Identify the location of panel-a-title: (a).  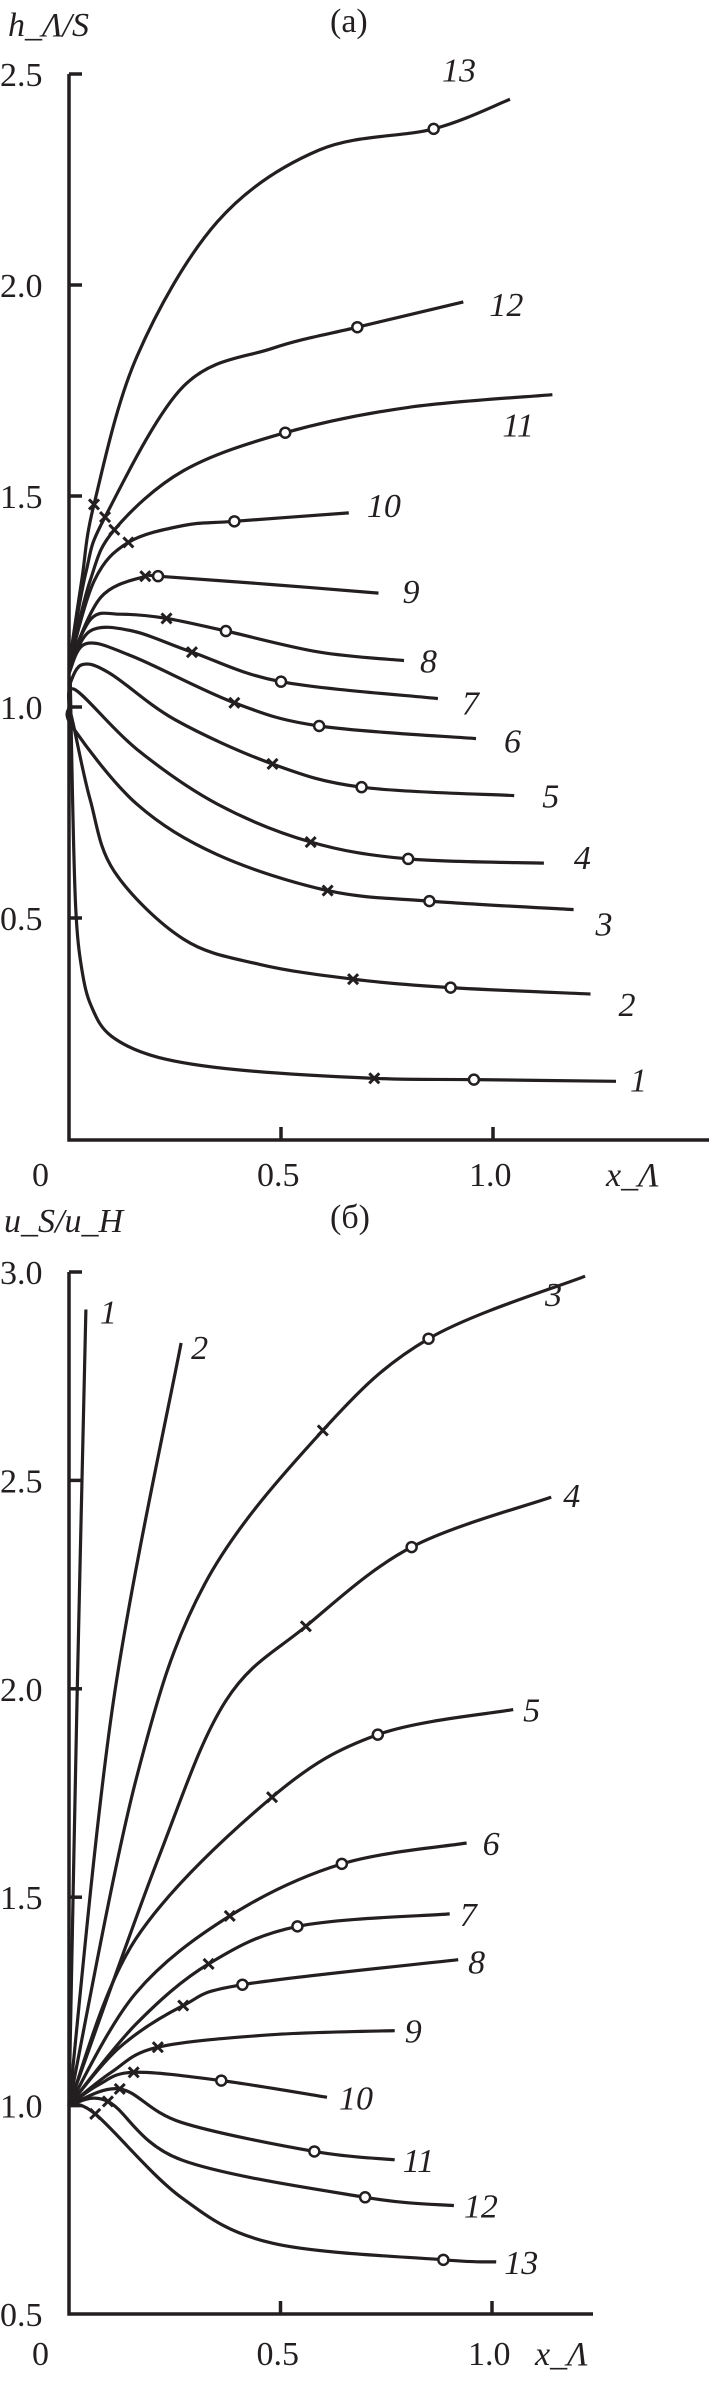
(349, 21).